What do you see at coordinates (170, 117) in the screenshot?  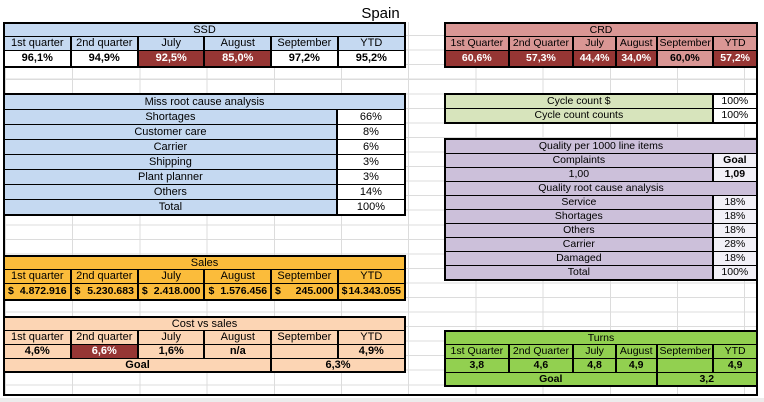 I see `label-cell: Shortages` at bounding box center [170, 117].